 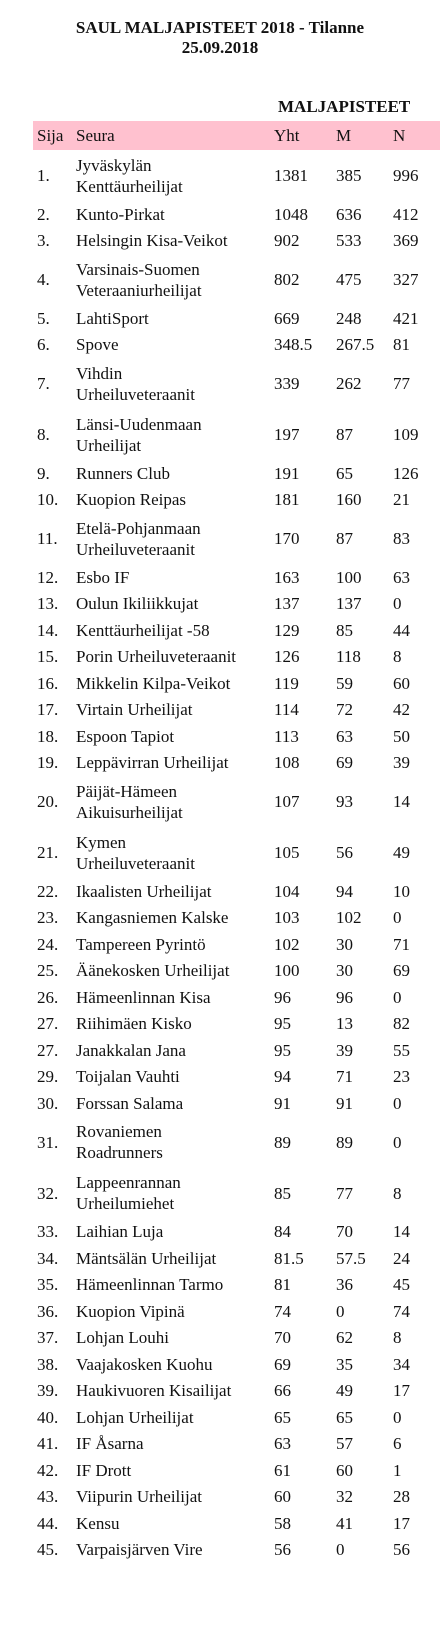 What do you see at coordinates (175, 318) in the screenshot?
I see `cell-seura: LahtiSport` at bounding box center [175, 318].